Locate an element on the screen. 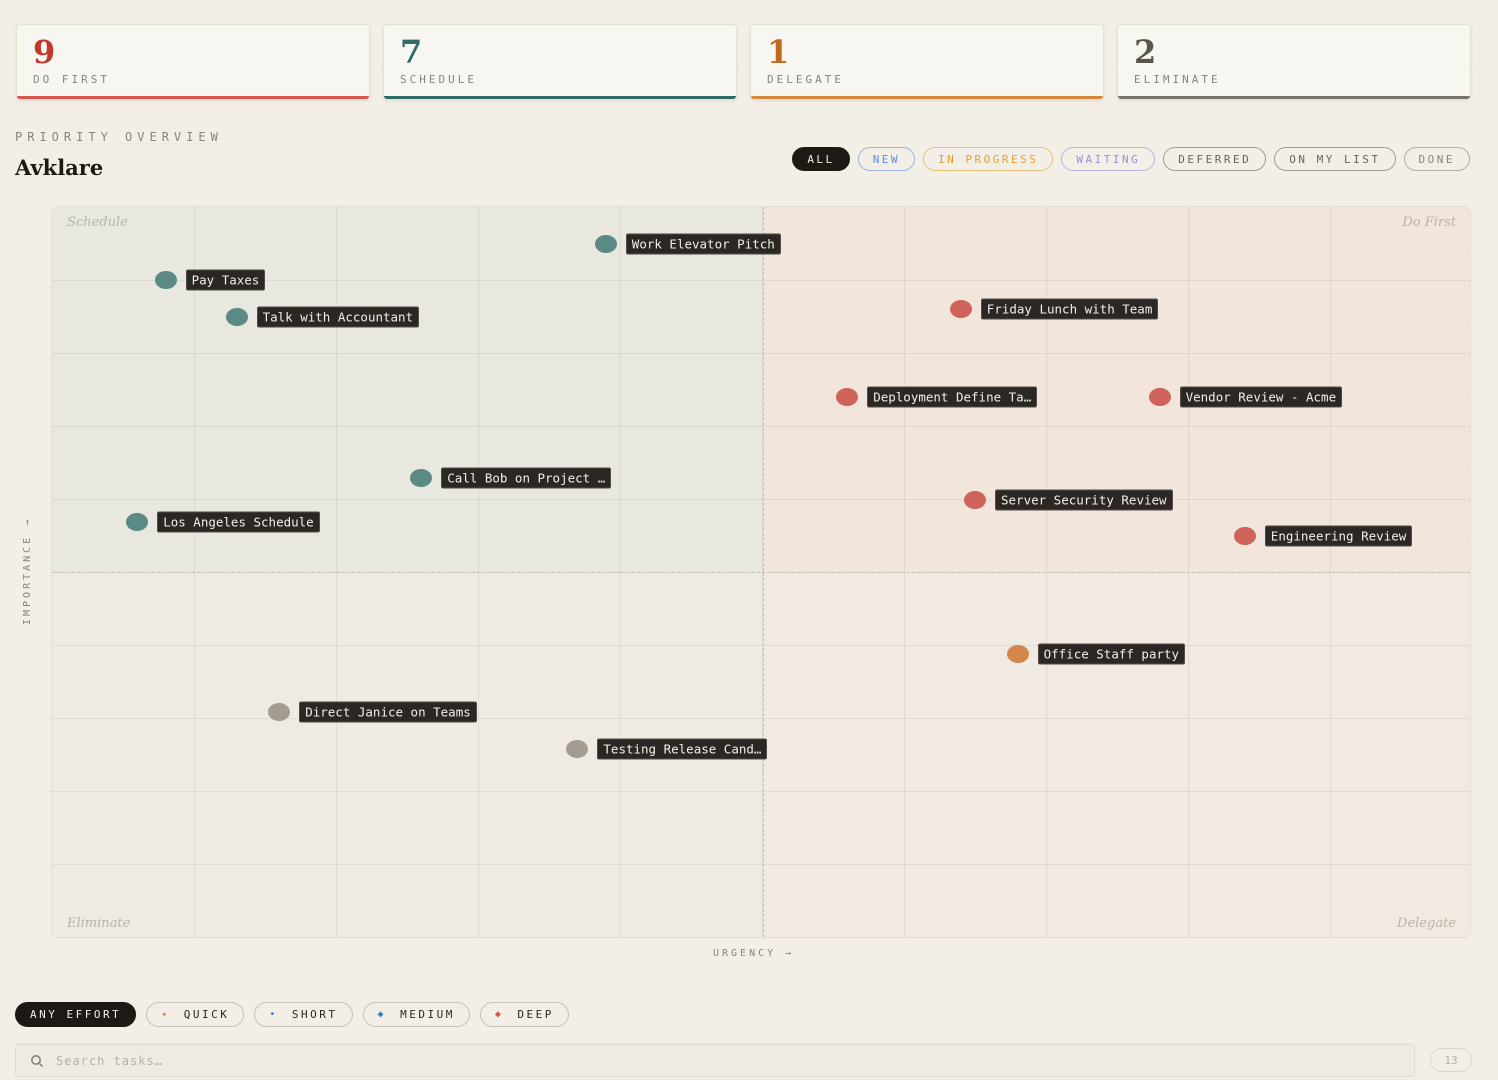 Image resolution: width=1498 pixels, height=1080 pixels. page-title: Avklare is located at coordinates (59, 167).